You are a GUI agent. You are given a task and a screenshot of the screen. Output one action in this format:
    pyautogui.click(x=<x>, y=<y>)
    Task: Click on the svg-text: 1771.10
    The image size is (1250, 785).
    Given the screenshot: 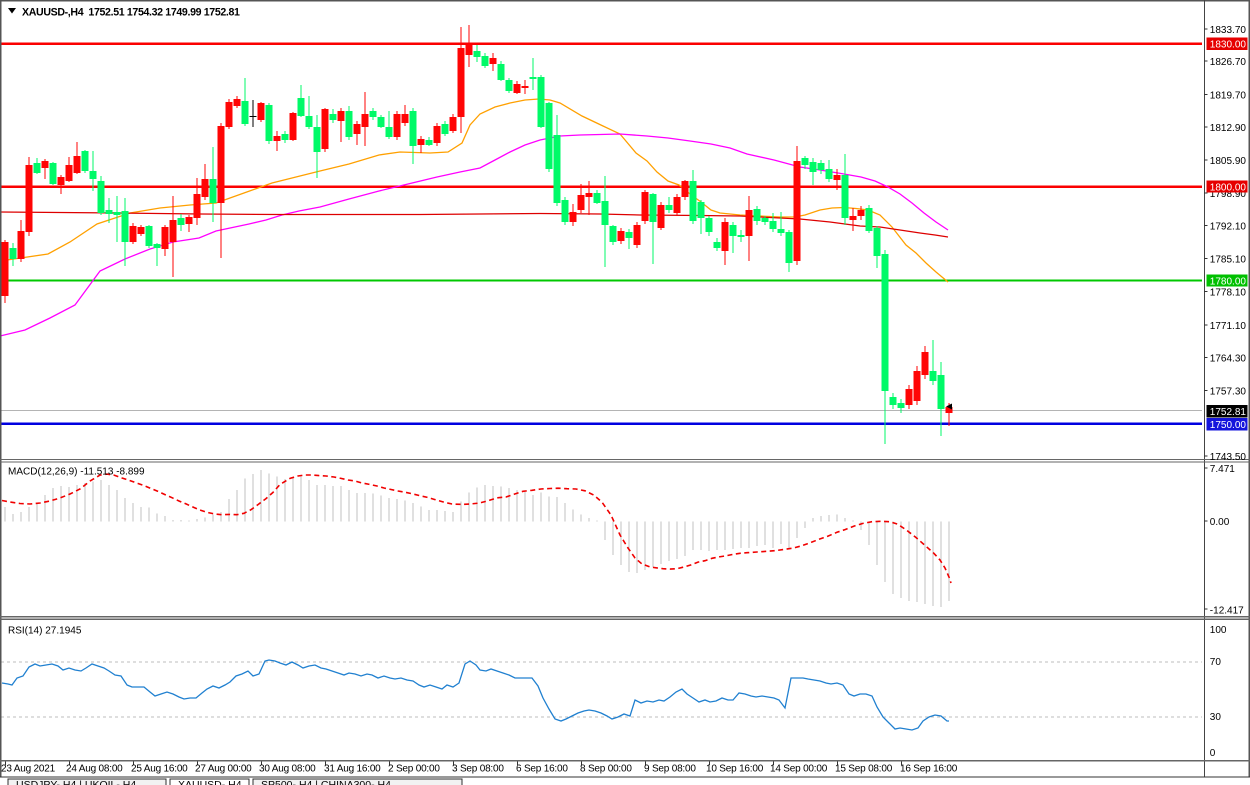 What is the action you would take?
    pyautogui.click(x=1228, y=326)
    